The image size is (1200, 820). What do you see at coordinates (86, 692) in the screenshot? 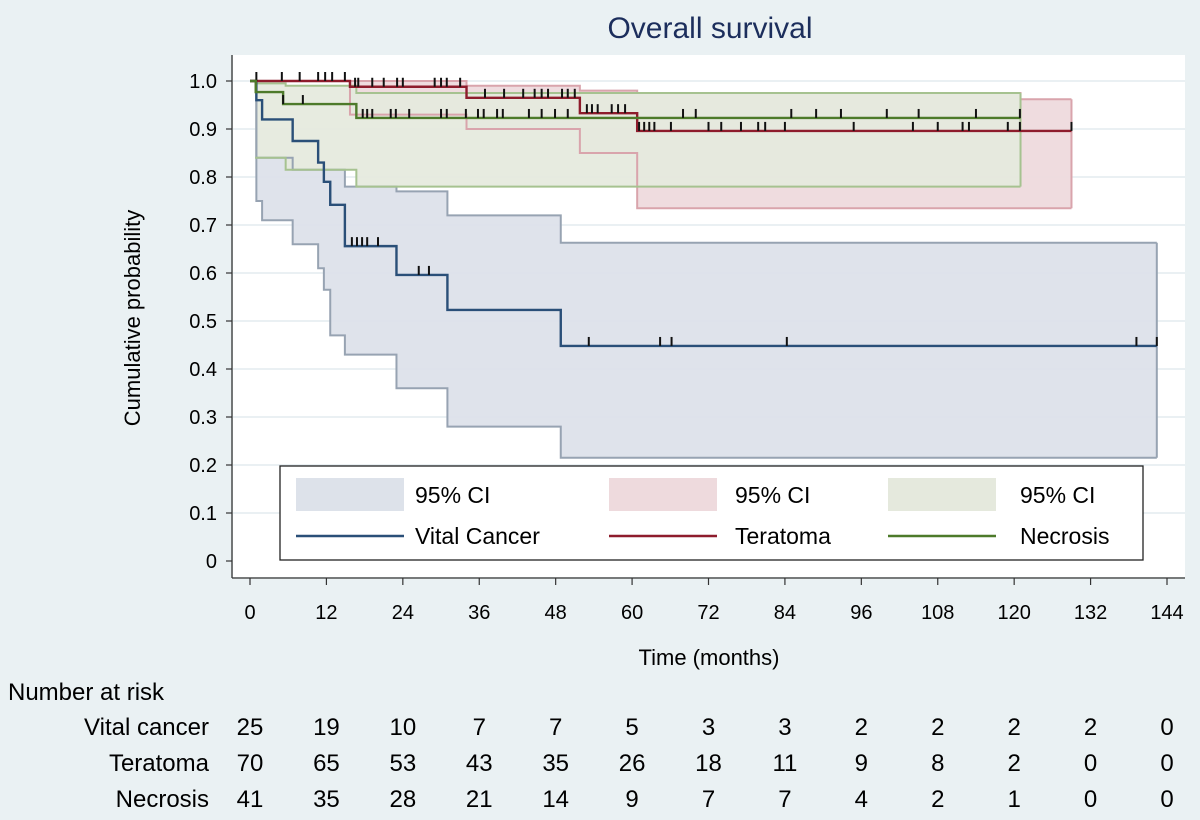
I see `risk-table-title: Number at risk` at bounding box center [86, 692].